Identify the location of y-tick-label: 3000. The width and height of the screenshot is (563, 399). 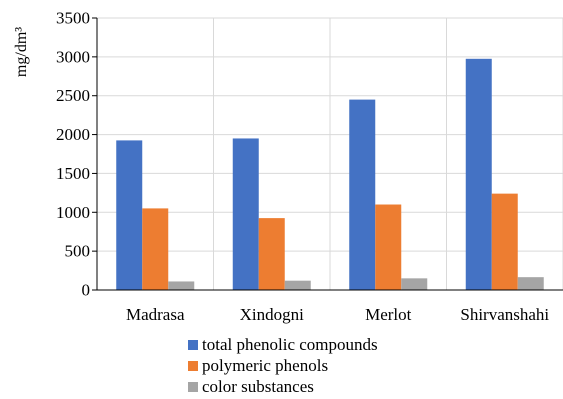
(73, 56).